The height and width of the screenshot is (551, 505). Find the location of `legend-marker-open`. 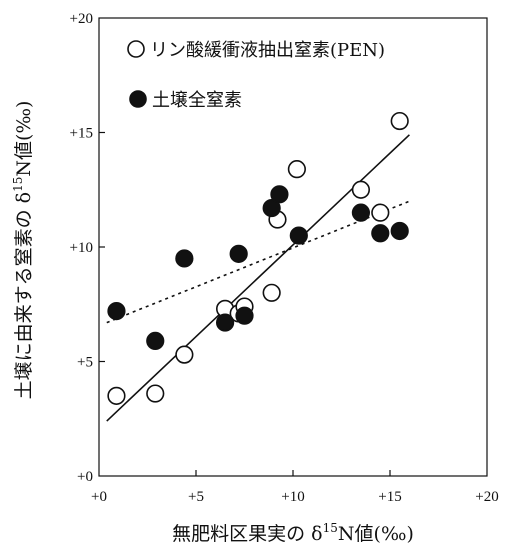

legend-marker-open is located at coordinates (136, 49).